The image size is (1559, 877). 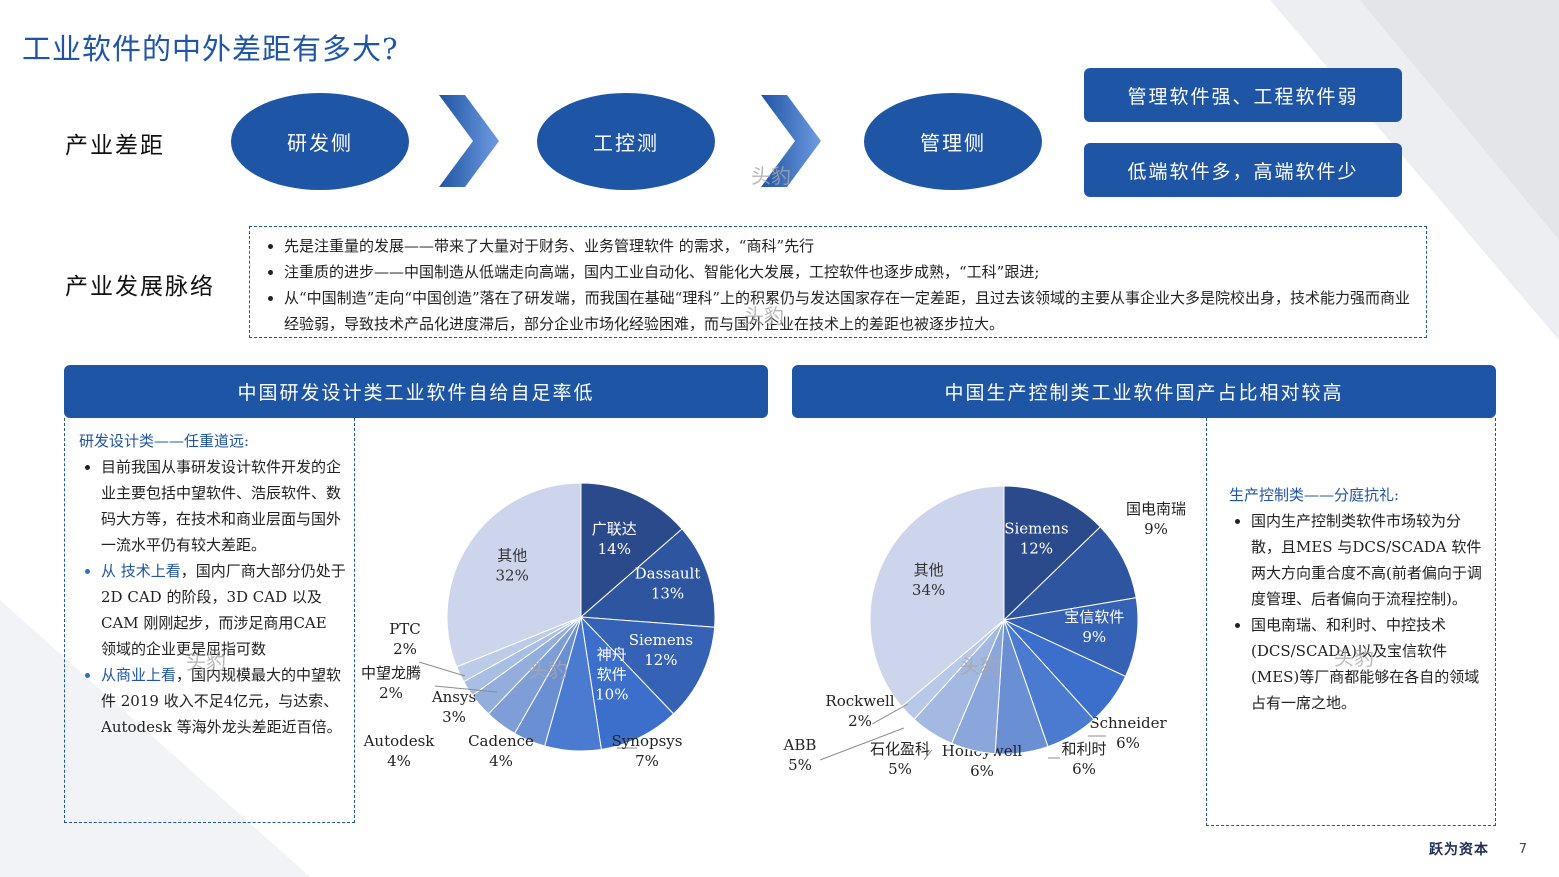 I want to click on slice-label: 广联达 14%, so click(x=614, y=539).